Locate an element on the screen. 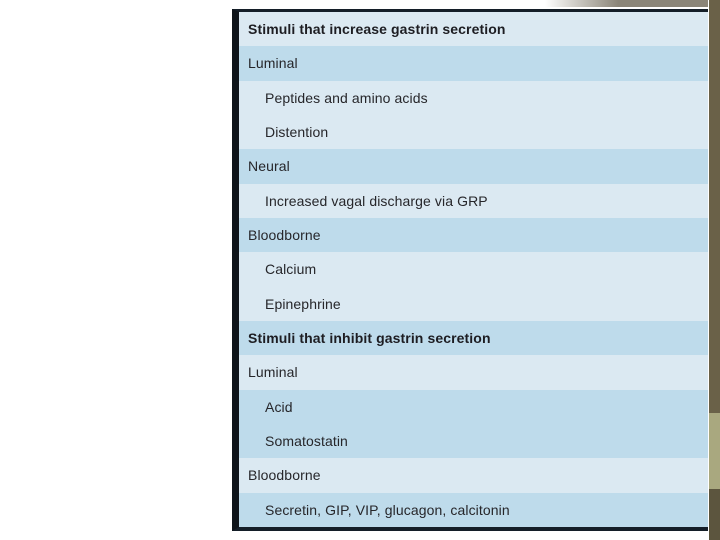  row-category-luminal-increase: Luminal is located at coordinates (473, 63).